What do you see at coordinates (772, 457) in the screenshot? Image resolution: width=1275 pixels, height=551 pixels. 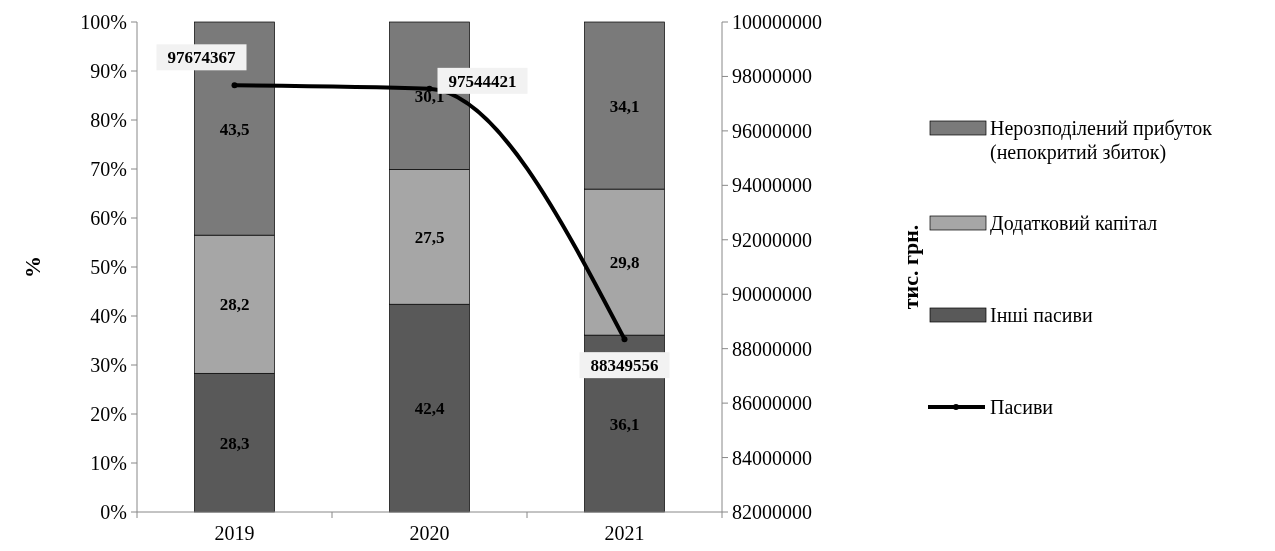 I see `y2-tick-label: 84000000` at bounding box center [772, 457].